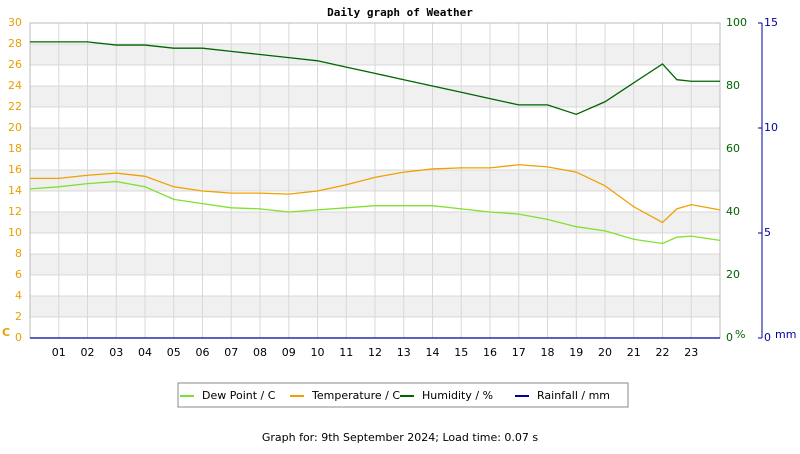  Describe the element at coordinates (88, 352) in the screenshot. I see `x-tick-label: 02` at that location.